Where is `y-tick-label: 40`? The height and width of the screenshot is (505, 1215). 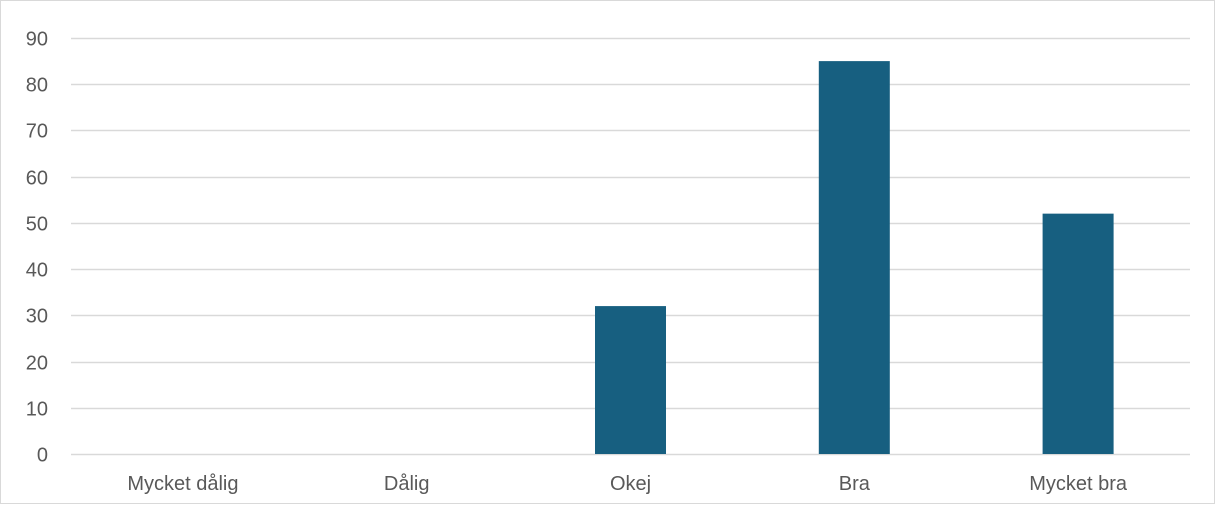
y-tick-label: 40 is located at coordinates (37, 271).